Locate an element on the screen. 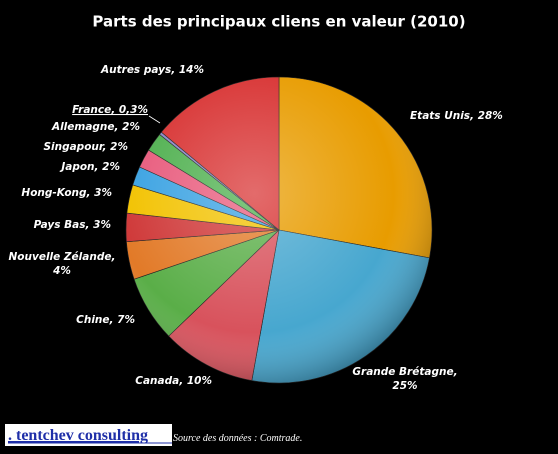 Image resolution: width=558 pixels, height=454 pixels. leader-line is located at coordinates (154, 119).